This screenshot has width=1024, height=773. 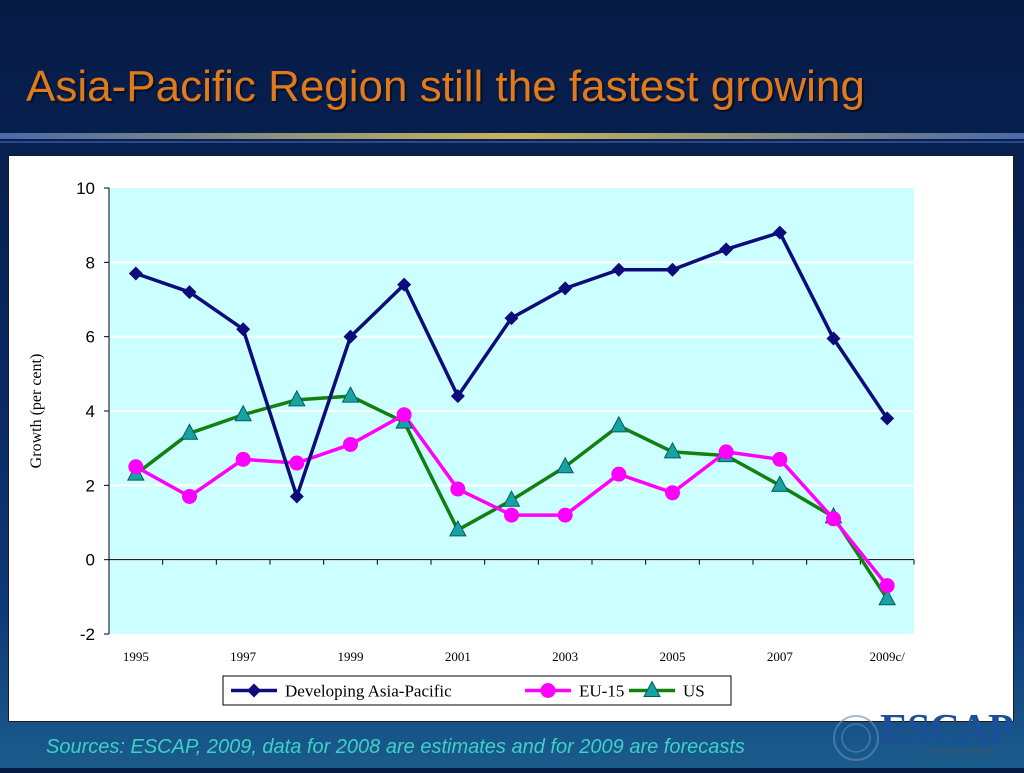 I want to click on y-tick-label: 2, so click(x=90, y=485).